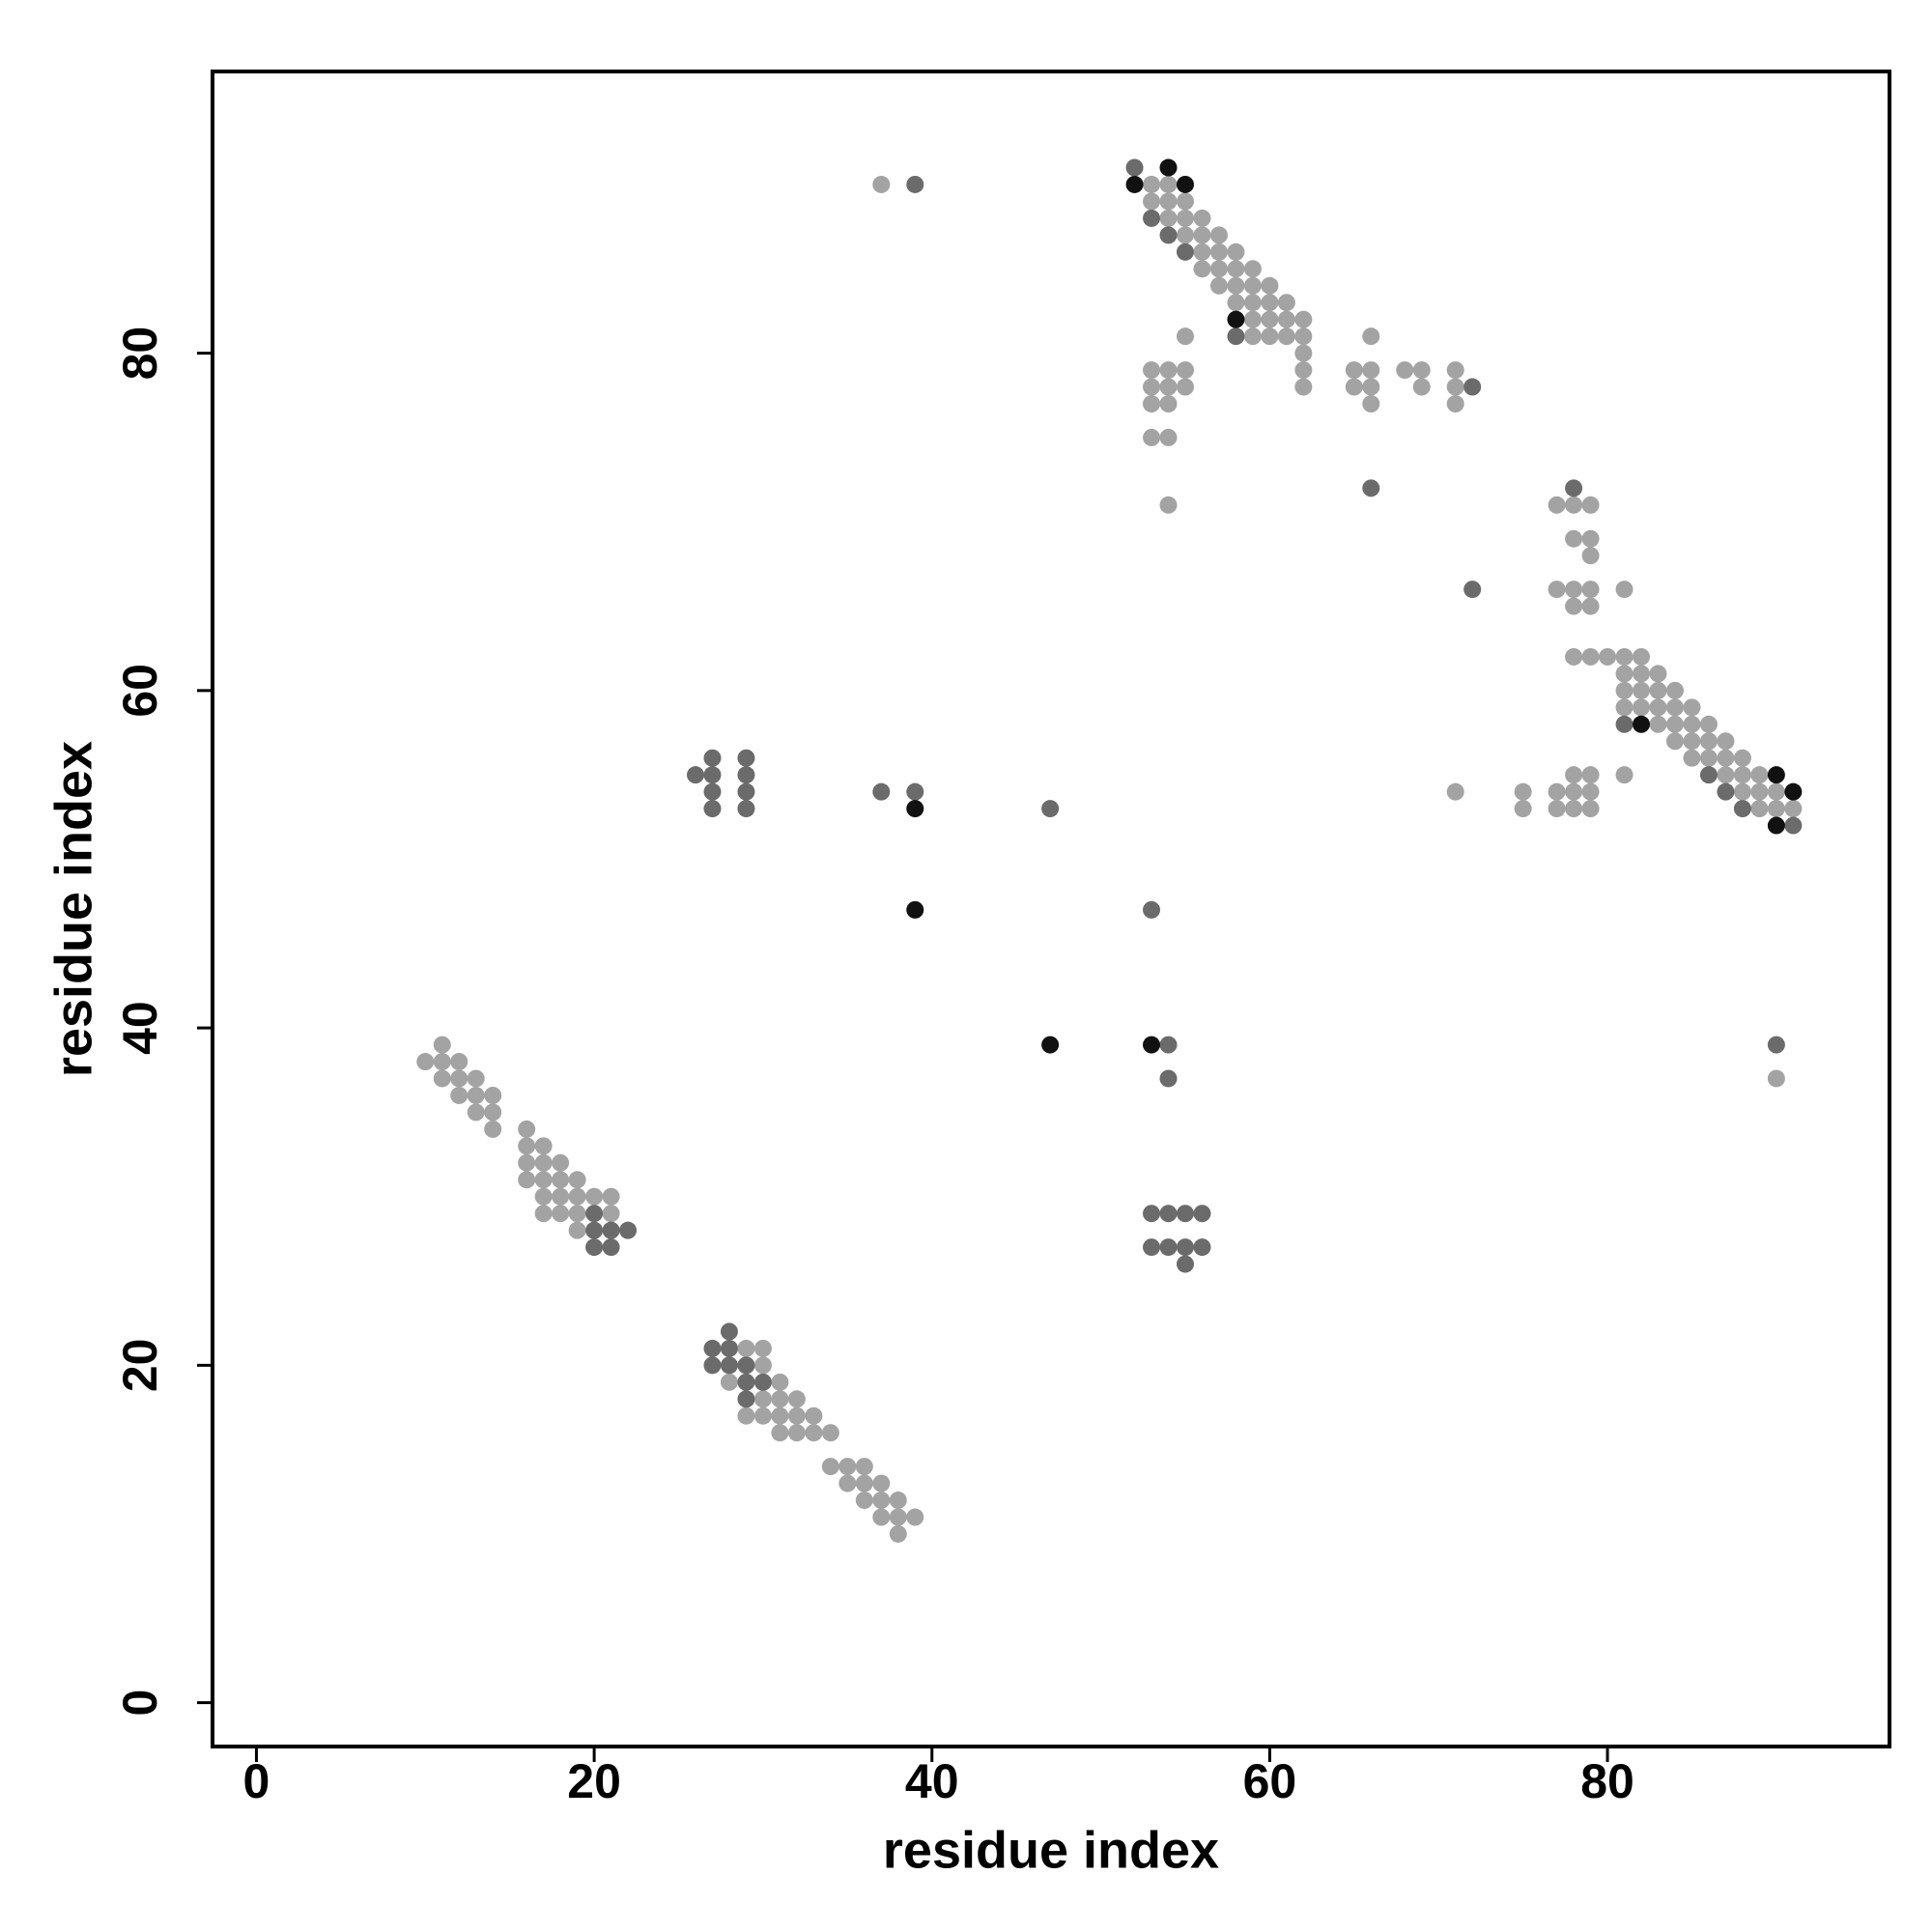 This screenshot has height=1932, width=1932. What do you see at coordinates (256, 1781) in the screenshot?
I see `x-tick-label: 0` at bounding box center [256, 1781].